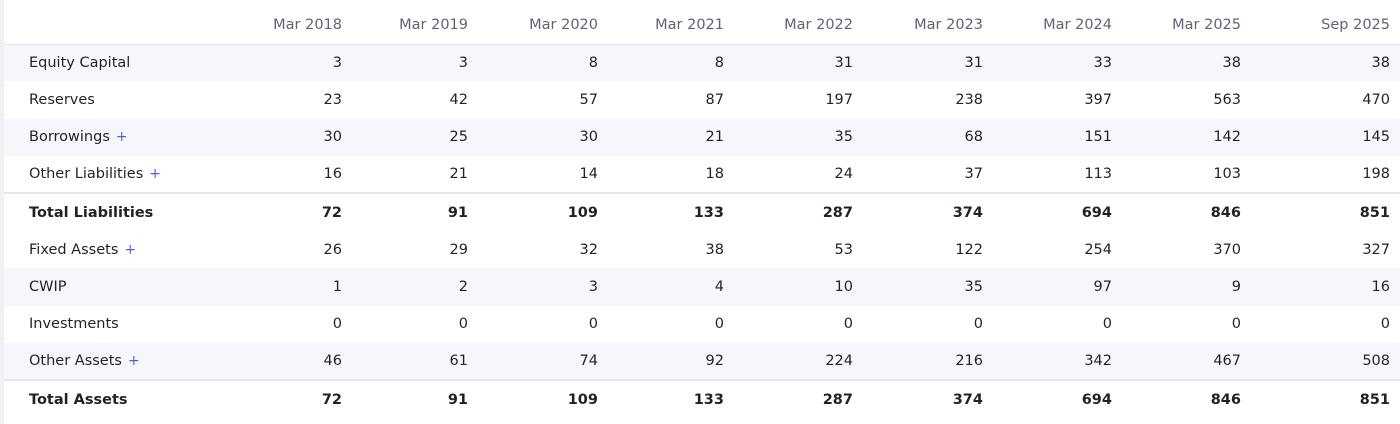 The image size is (1400, 424). I want to click on table-cell: 508, so click(1326, 362).